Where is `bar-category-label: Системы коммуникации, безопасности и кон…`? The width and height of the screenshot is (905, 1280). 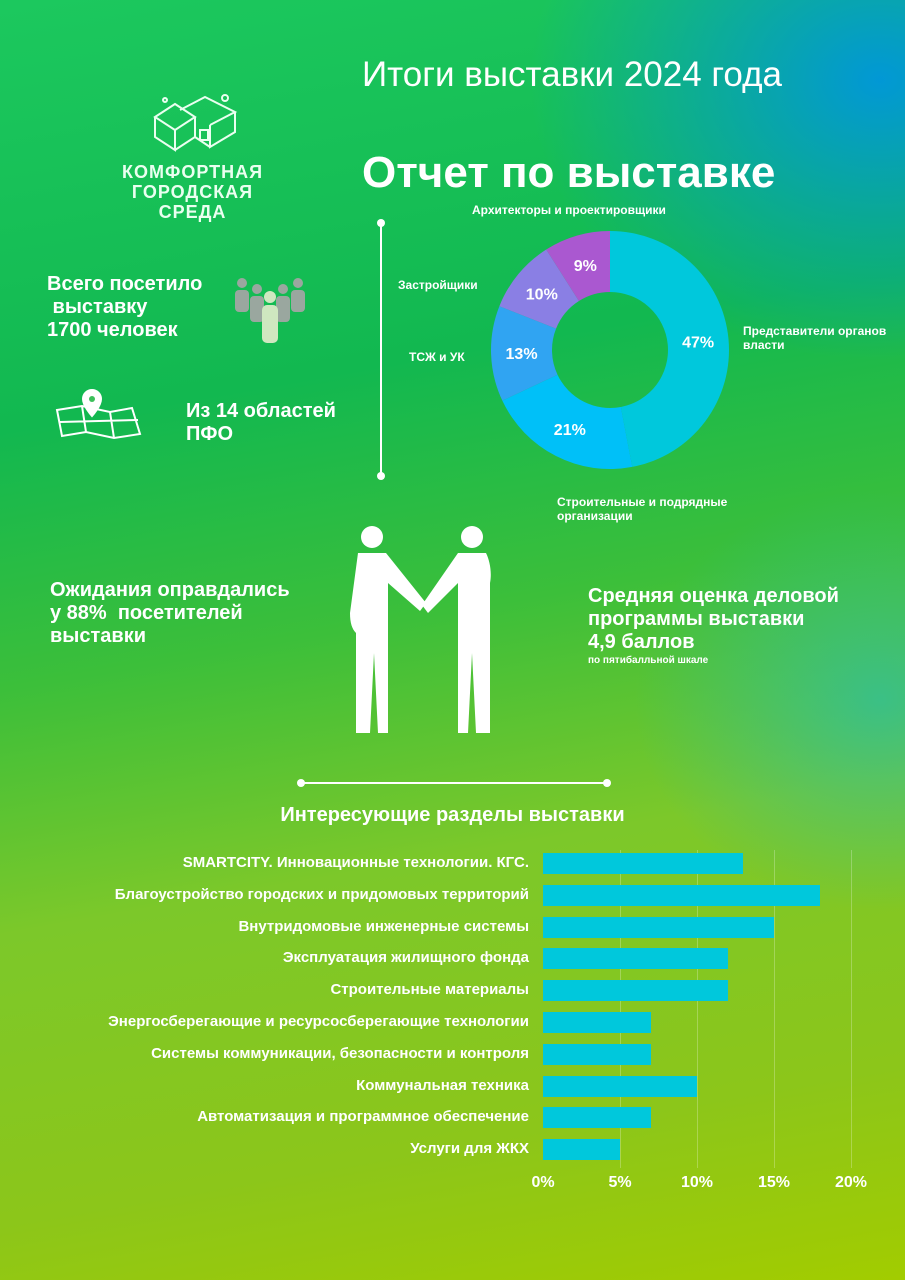
bar-category-label: Системы коммуникации, безопасности и кон… is located at coordinates (340, 1053).